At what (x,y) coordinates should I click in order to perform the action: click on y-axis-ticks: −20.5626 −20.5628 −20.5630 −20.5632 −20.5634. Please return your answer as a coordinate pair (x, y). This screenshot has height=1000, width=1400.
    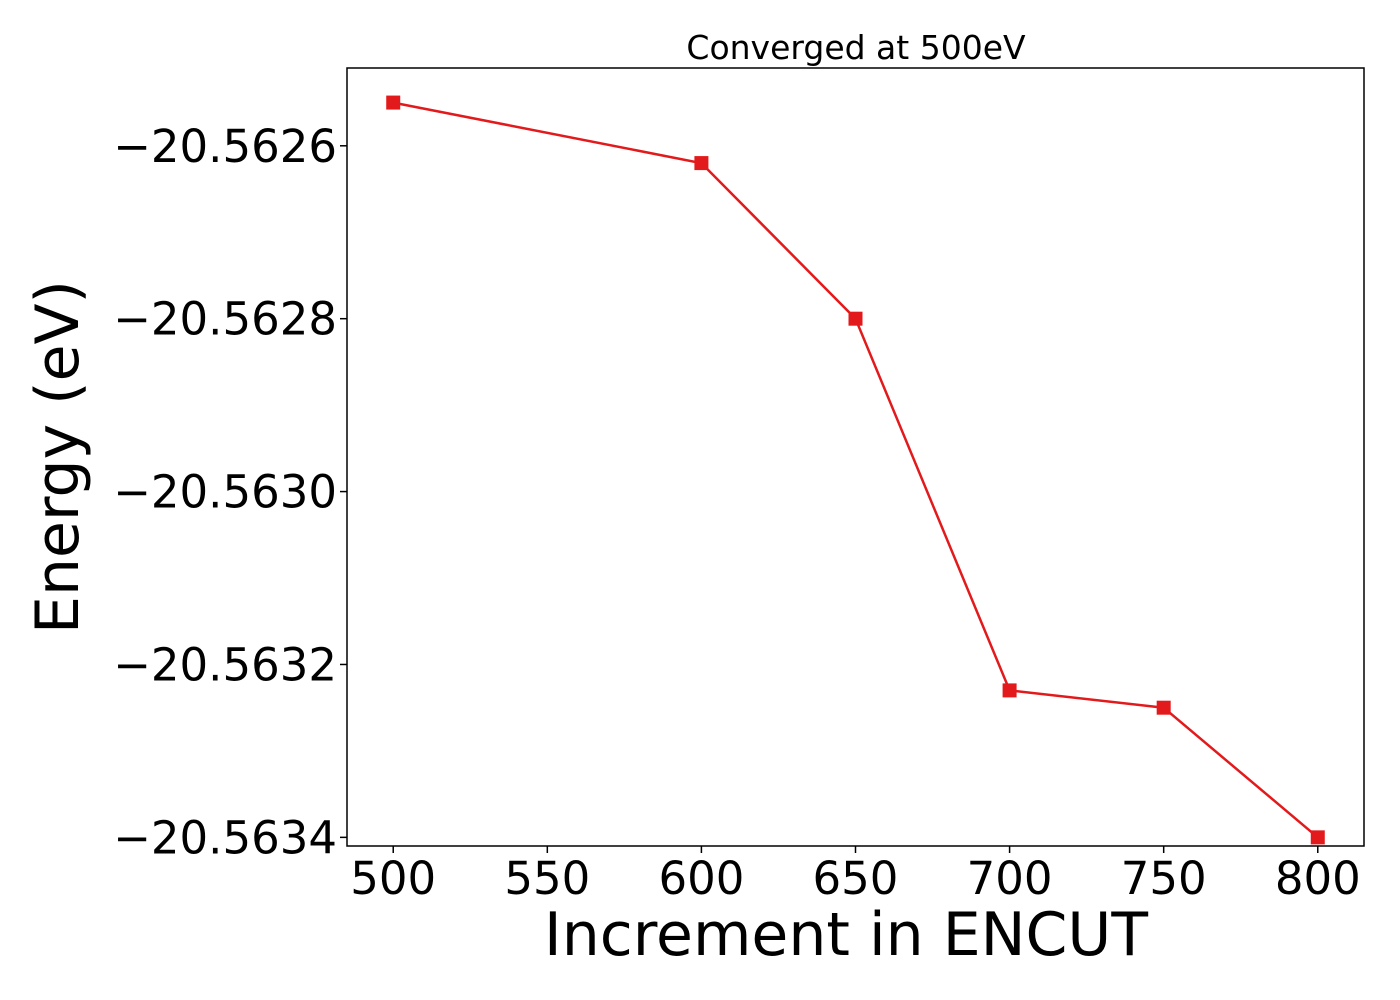
    Looking at the image, I should click on (230, 492).